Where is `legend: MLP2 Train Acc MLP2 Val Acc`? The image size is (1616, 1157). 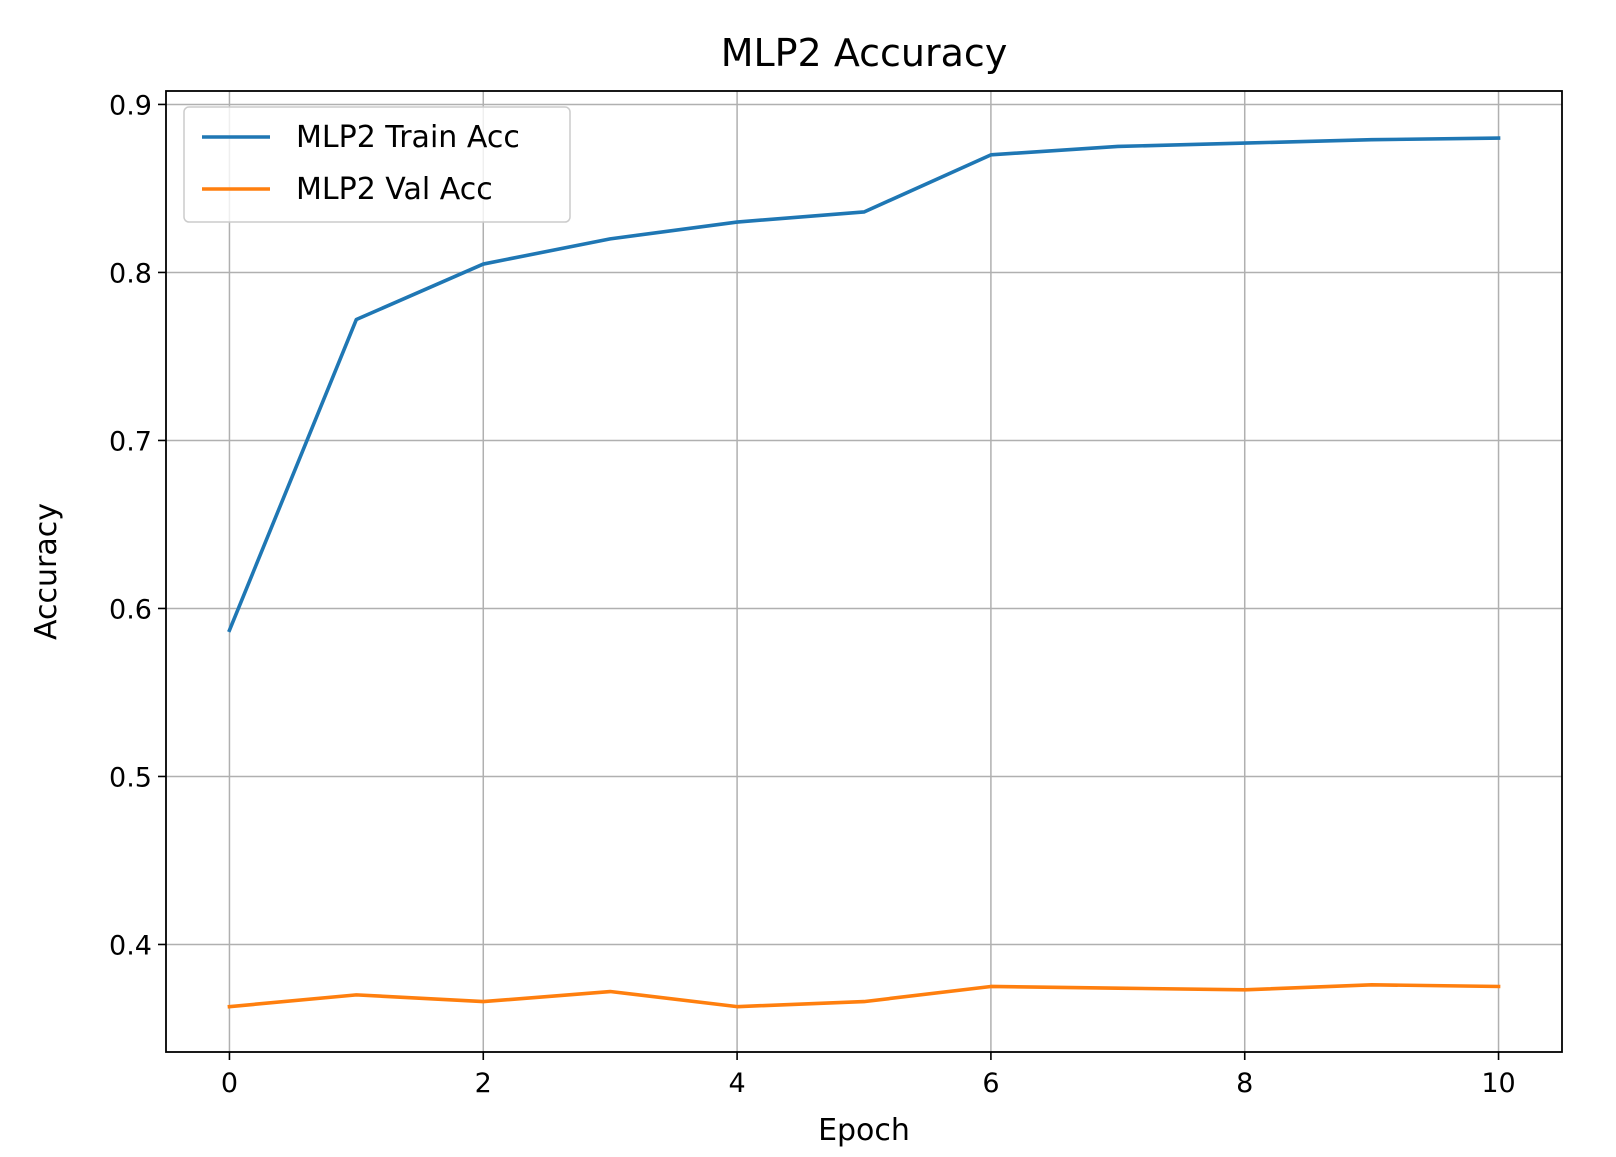
legend: MLP2 Train Acc MLP2 Val Acc is located at coordinates (377, 164).